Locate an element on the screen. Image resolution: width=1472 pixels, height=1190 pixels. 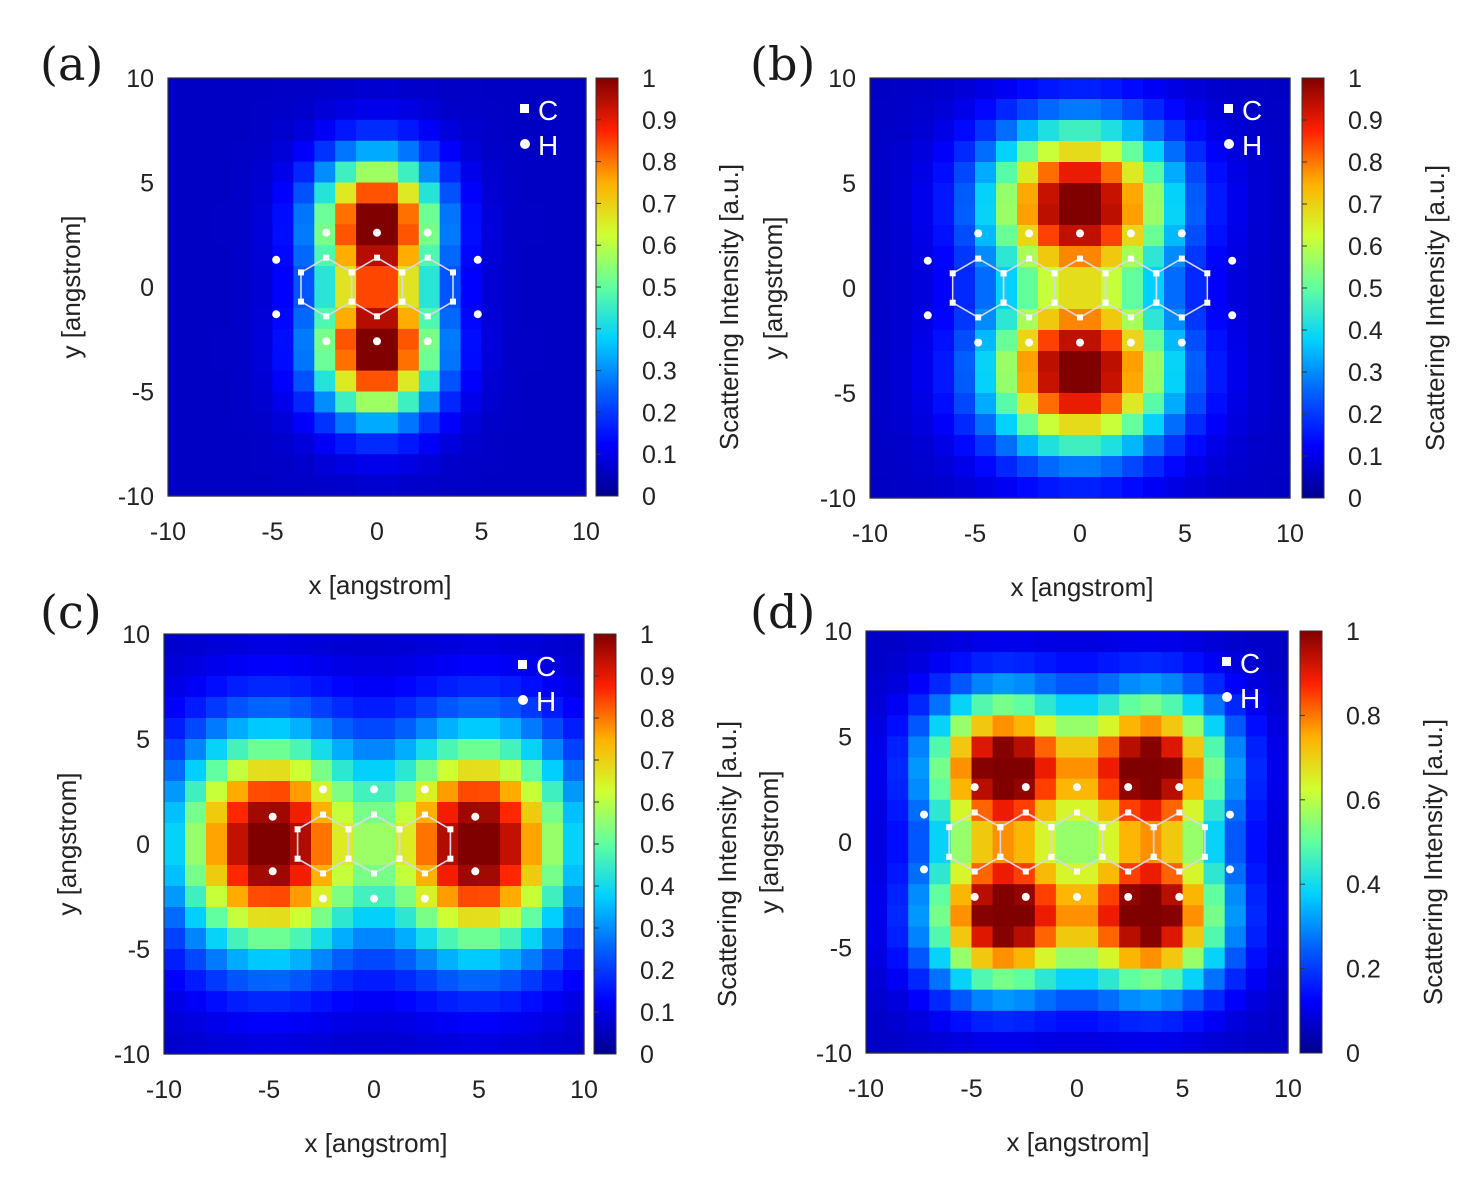
x-tick-label: 10 is located at coordinates (1290, 534).